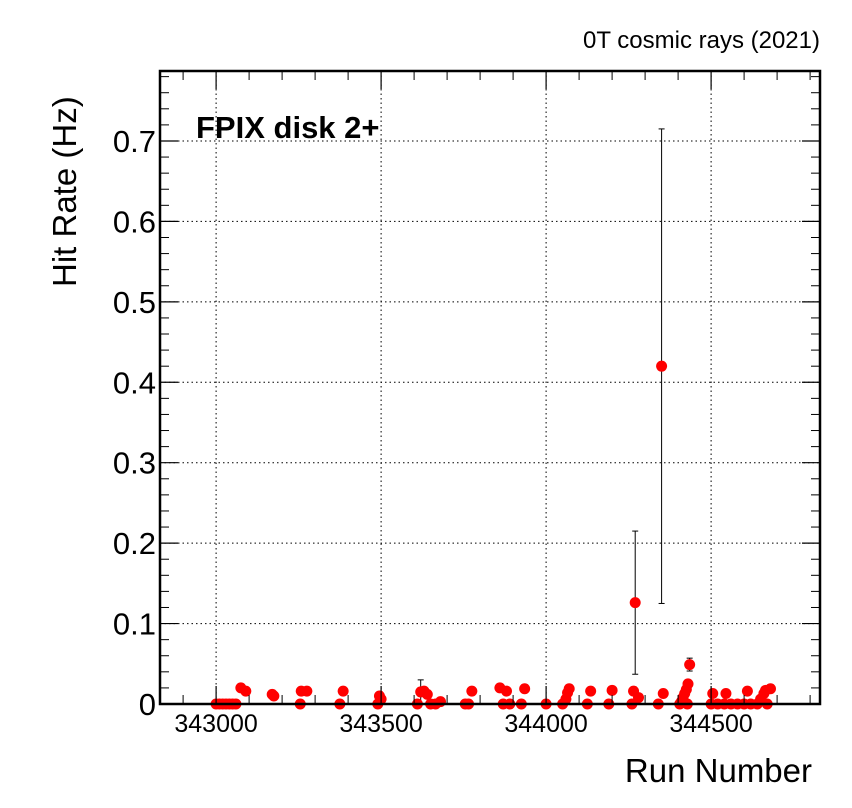 Image resolution: width=852 pixels, height=808 pixels. What do you see at coordinates (134, 543) in the screenshot?
I see `y-tick-label: 0.2` at bounding box center [134, 543].